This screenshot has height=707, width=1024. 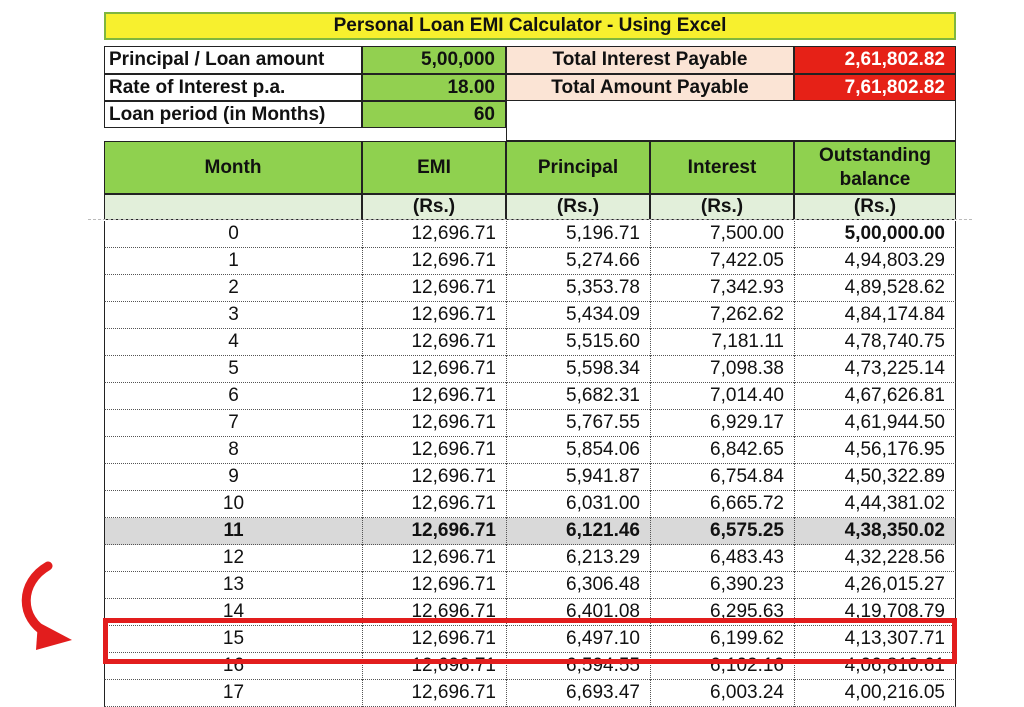 I want to click on table-row: 3 12,696.71 5,434.09 7,262.62 4,84,174.84, so click(x=530, y=315).